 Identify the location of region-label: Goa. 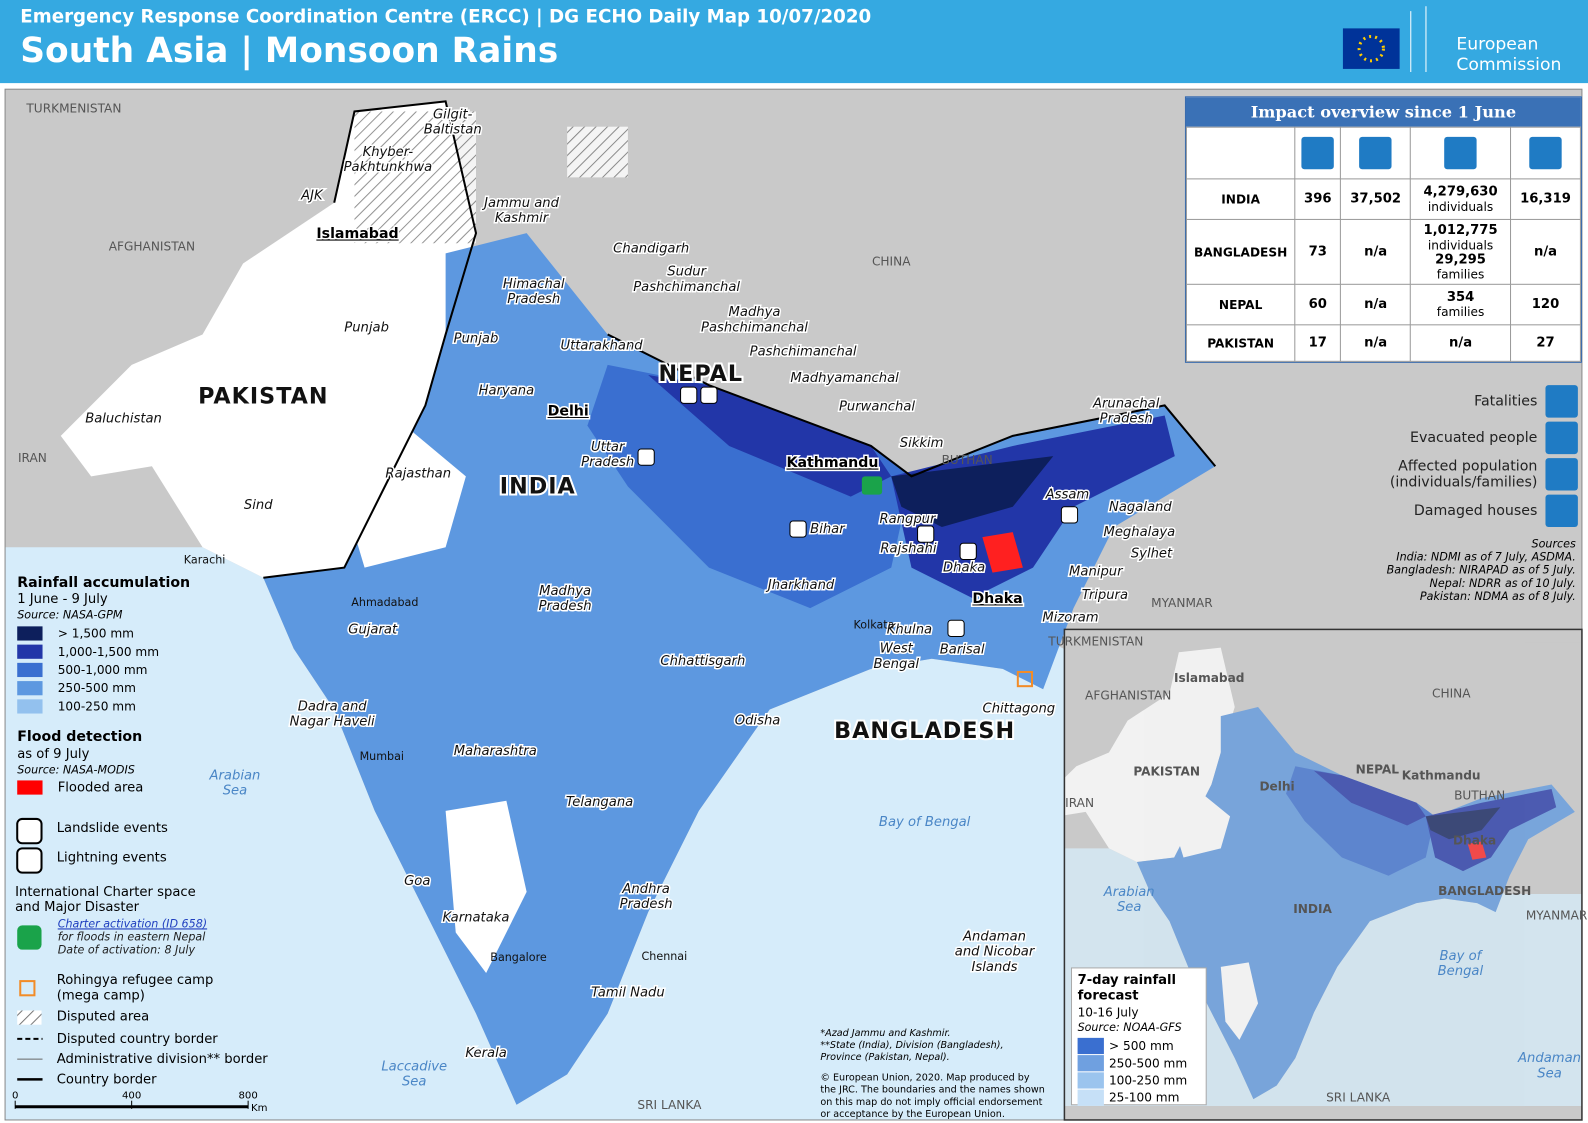
(417, 881).